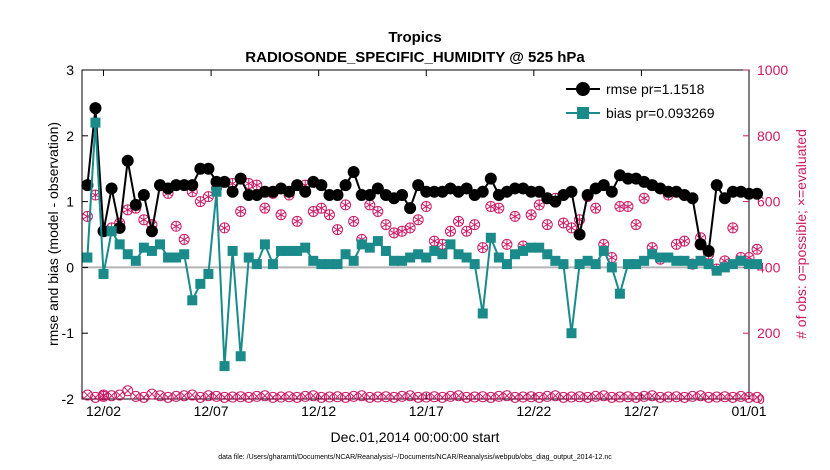 The height and width of the screenshot is (470, 830). Describe the element at coordinates (748, 411) in the screenshot. I see `x-tick-label: 01/01` at that location.